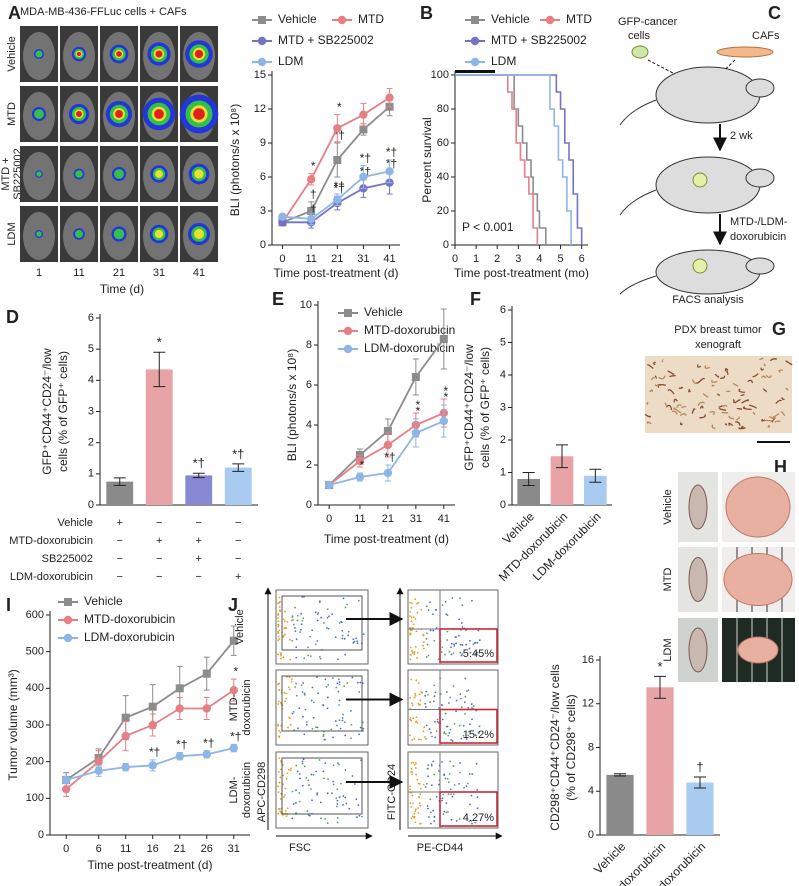 Image resolution: width=799 pixels, height=886 pixels. I want to click on micrograph-texture, so click(718, 393).